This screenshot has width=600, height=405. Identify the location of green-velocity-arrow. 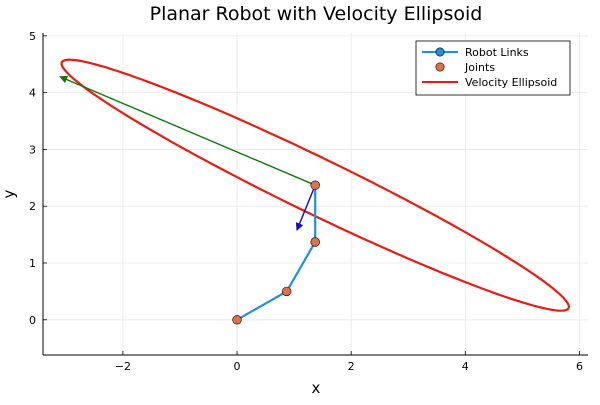
(187, 130).